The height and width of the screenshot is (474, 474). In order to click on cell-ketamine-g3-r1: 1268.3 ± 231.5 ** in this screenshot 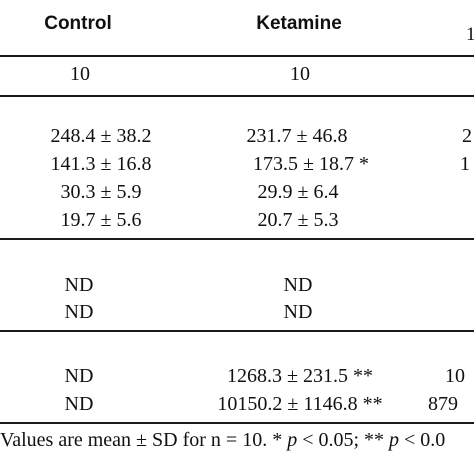, I will do `click(300, 376)`.